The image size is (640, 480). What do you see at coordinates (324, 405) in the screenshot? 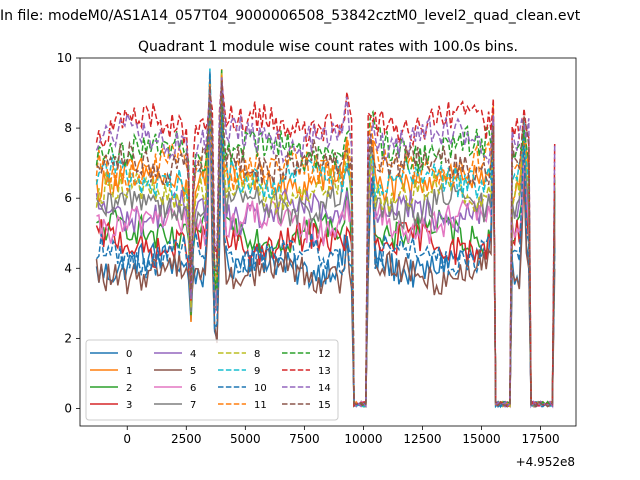
I see `legend-label-15: 15` at bounding box center [324, 405].